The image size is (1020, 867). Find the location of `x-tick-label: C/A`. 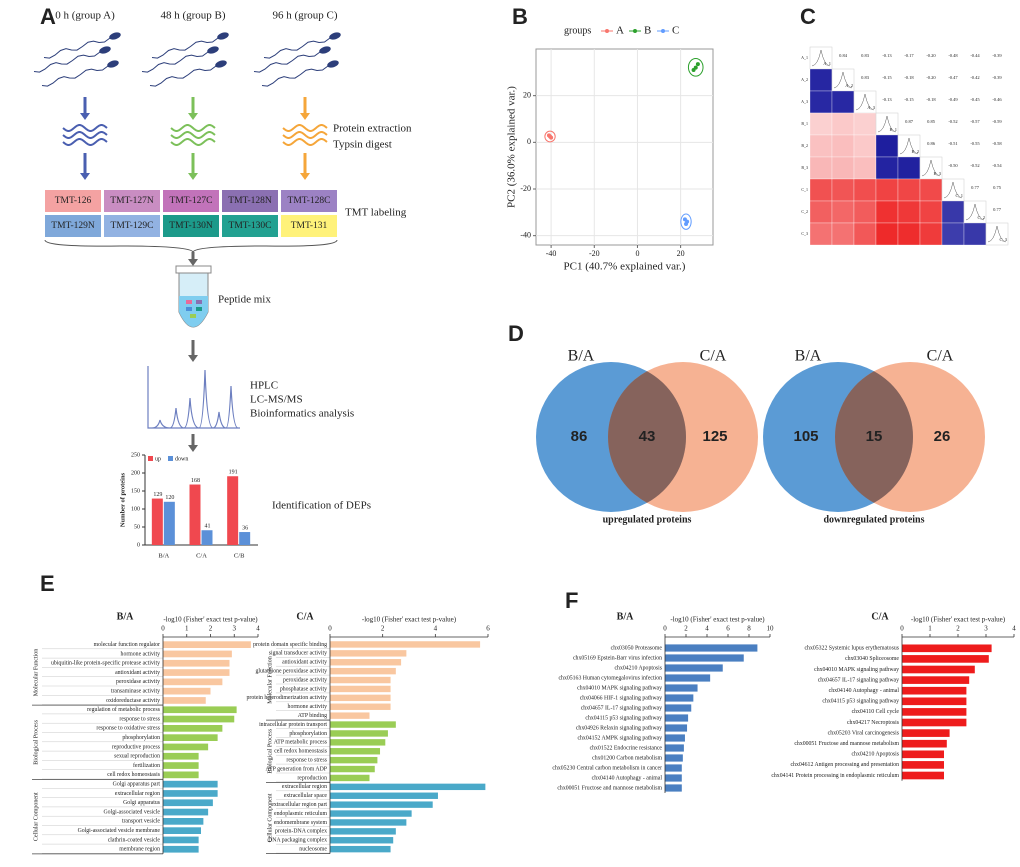

x-tick-label: C/A is located at coordinates (201, 555).